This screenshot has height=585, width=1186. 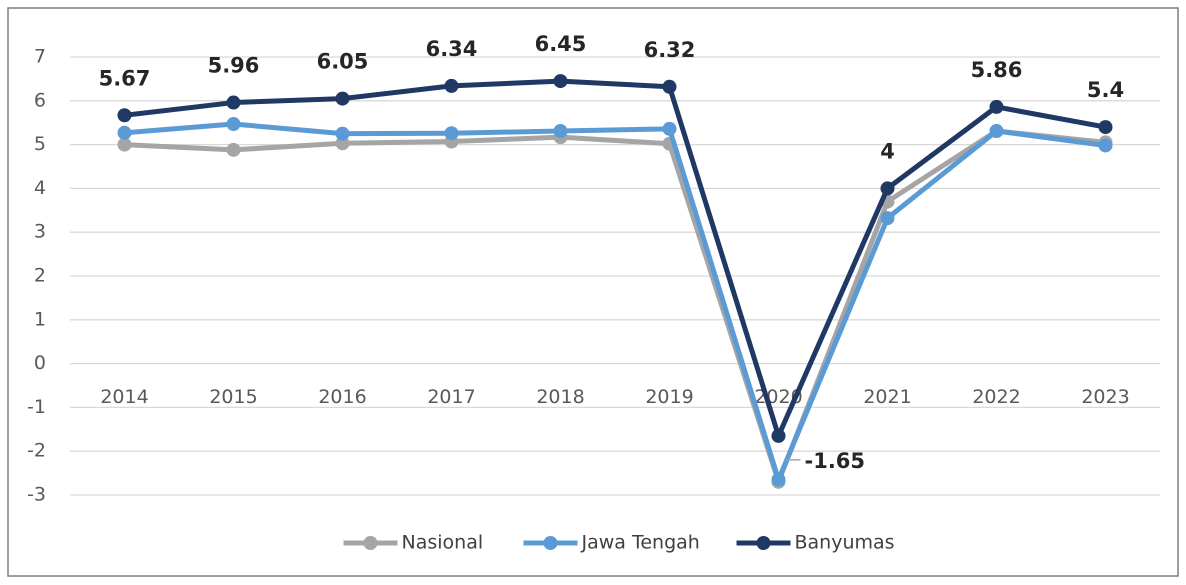 I want to click on y-tick-label: 7, so click(x=40, y=57).